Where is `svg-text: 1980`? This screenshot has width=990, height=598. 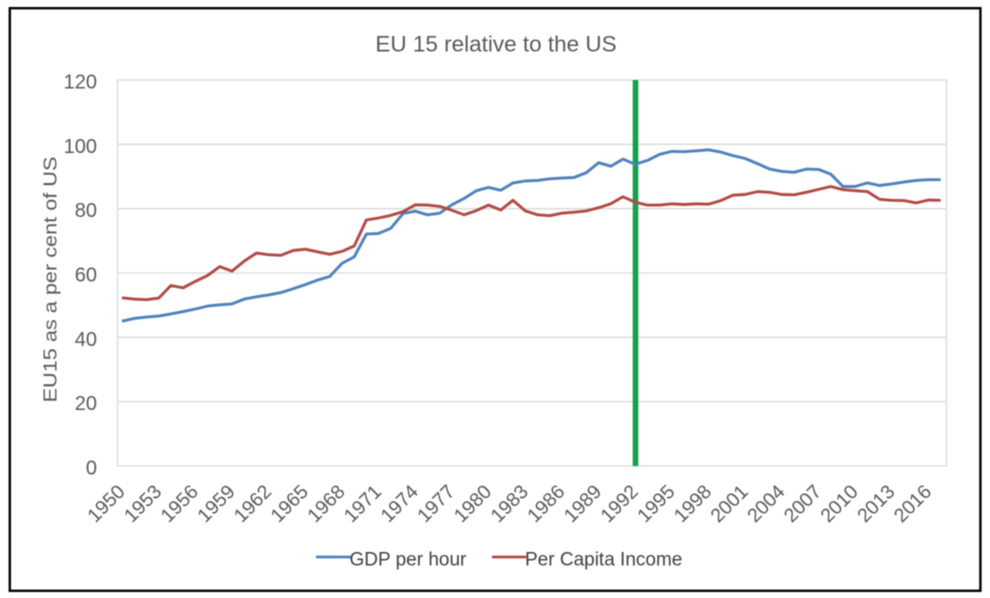
svg-text: 1980 is located at coordinates (473, 504).